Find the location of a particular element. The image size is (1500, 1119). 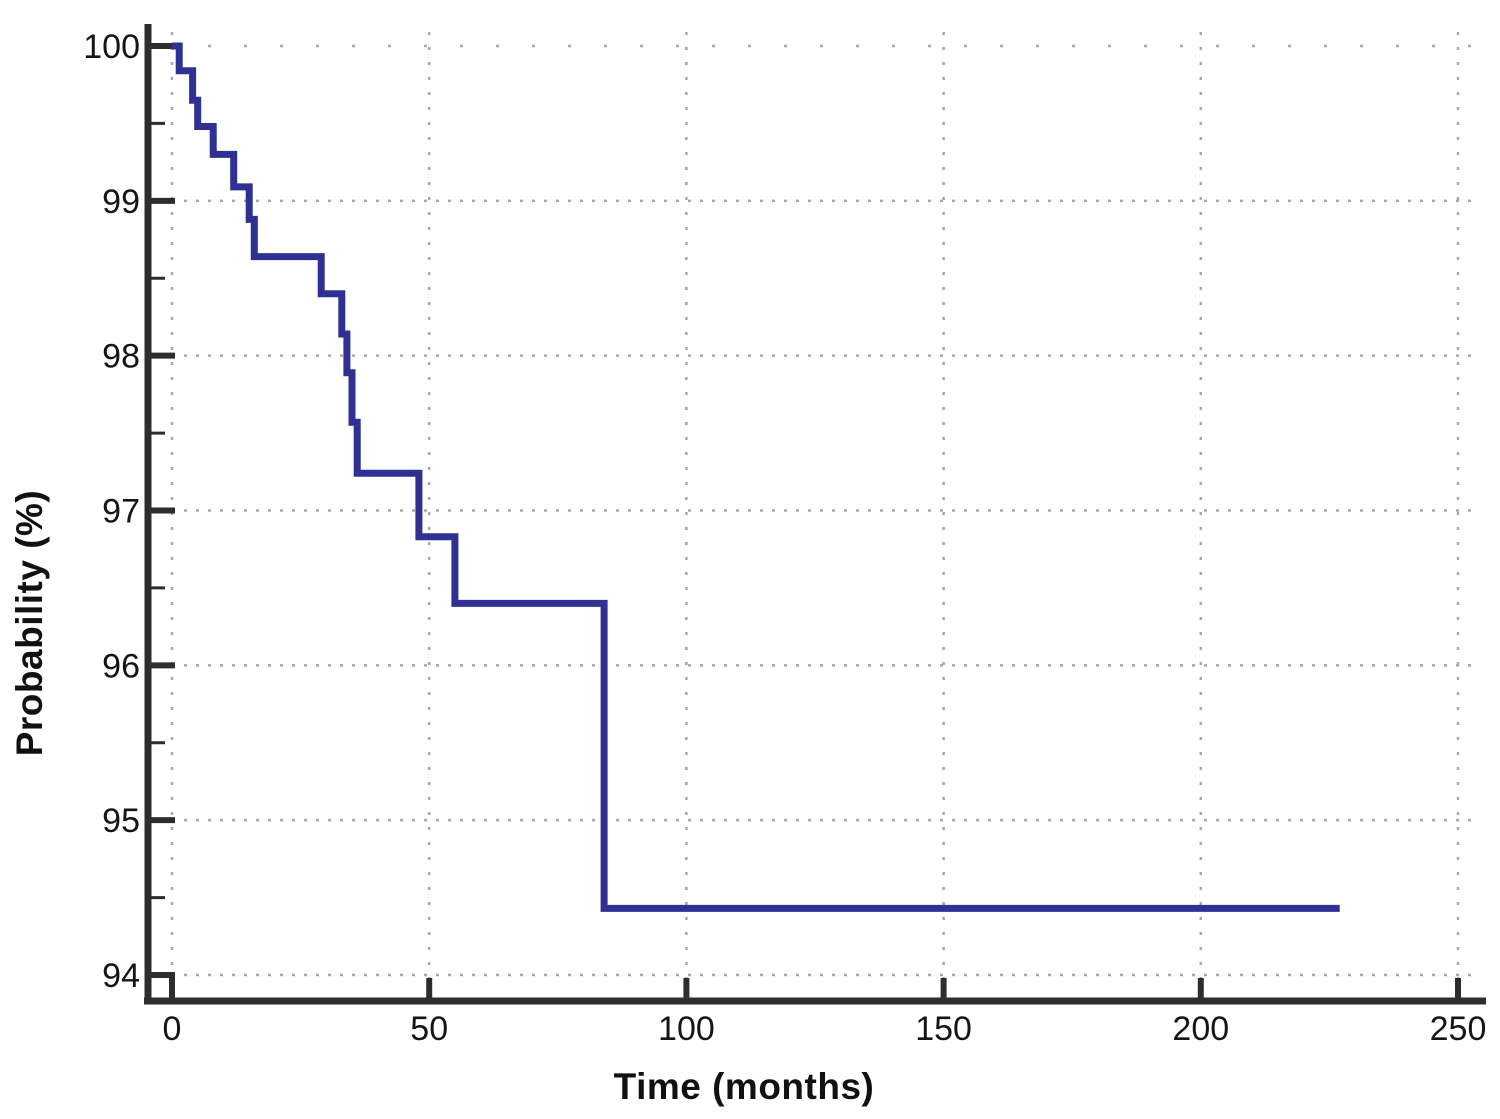

x-tick-label: 0 is located at coordinates (172, 1029).